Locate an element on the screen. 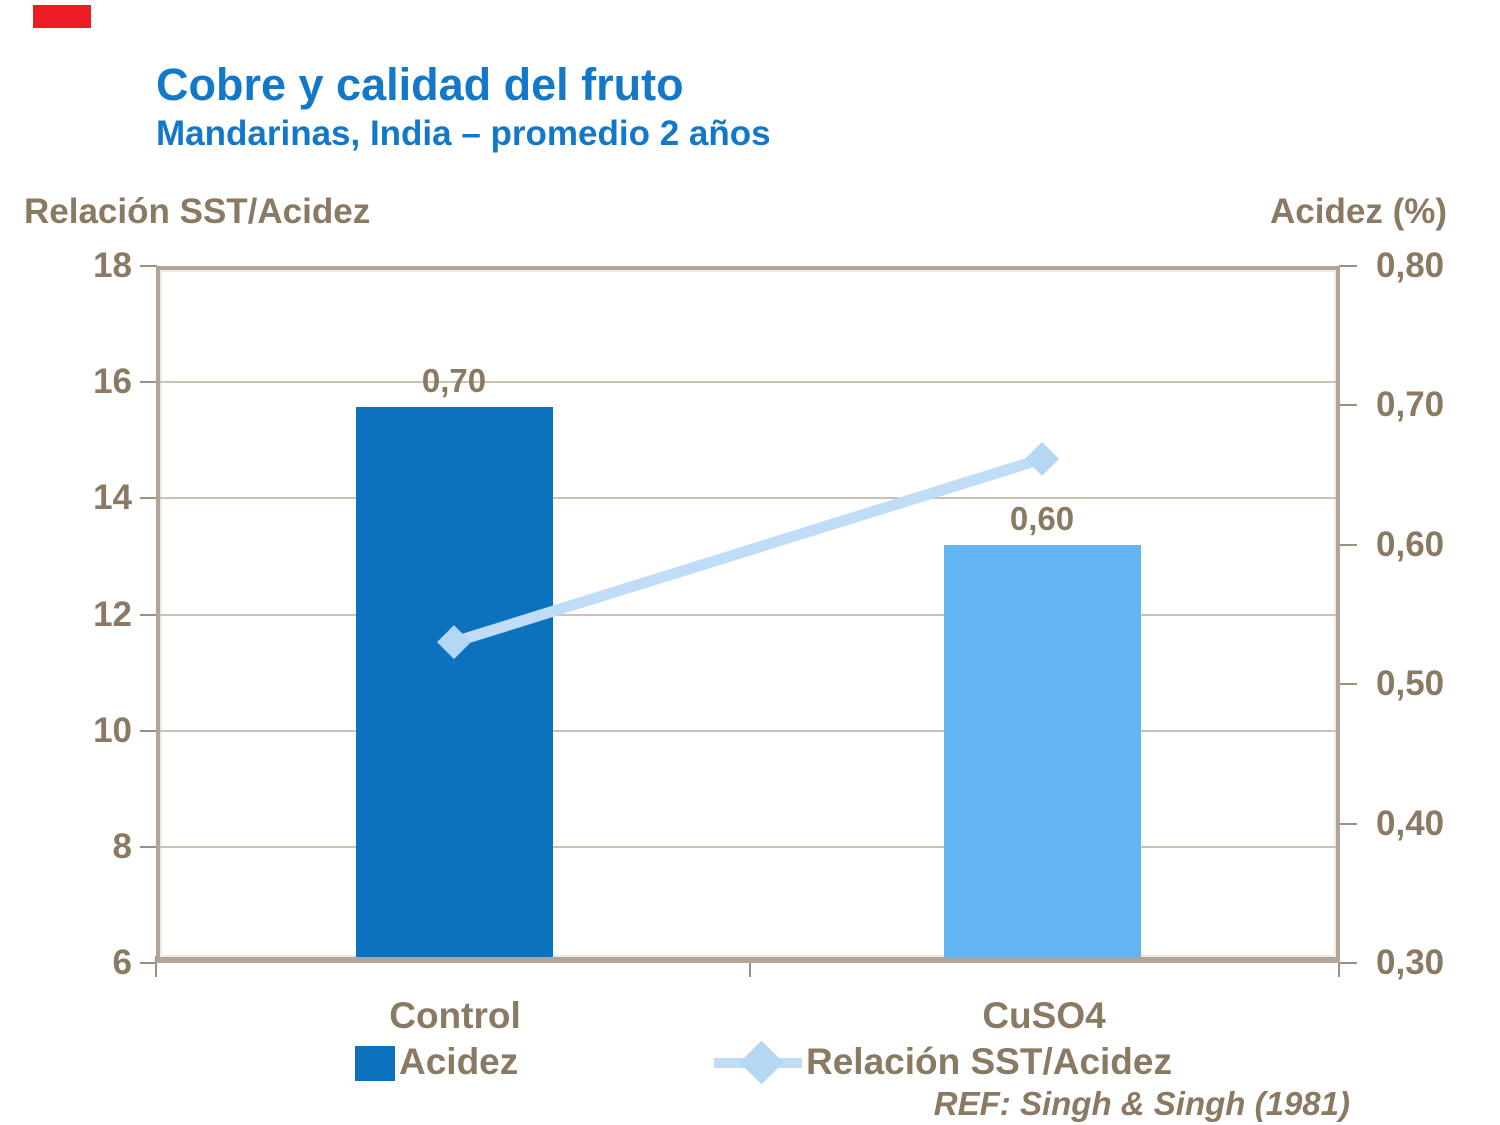 This screenshot has width=1500, height=1125. reference-note: REF: Singh & Singh (1981) is located at coordinates (1141, 1103).